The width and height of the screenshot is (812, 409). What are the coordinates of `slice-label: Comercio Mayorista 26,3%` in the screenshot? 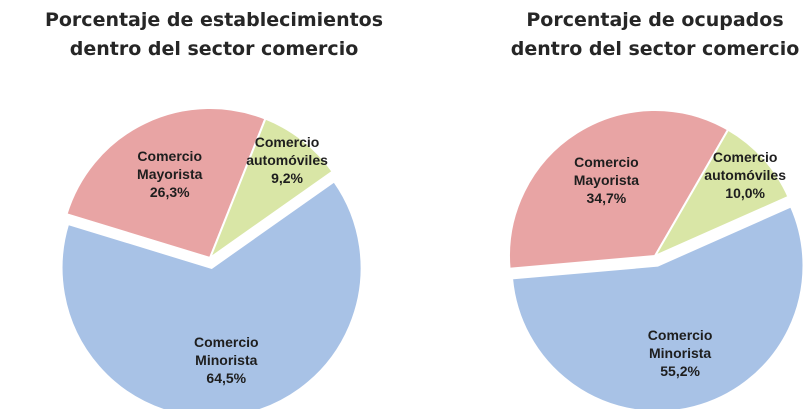 It's located at (169, 174).